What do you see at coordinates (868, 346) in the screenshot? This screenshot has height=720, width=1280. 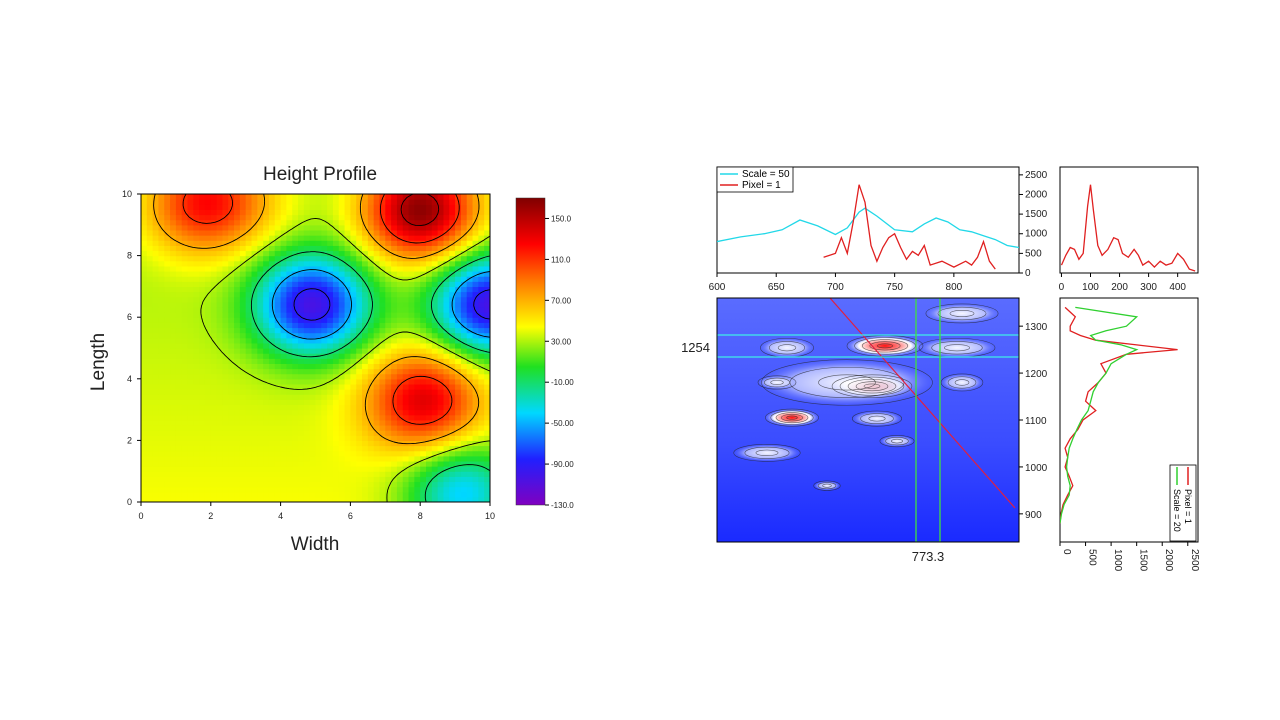 I see `row-cursor` at bounding box center [868, 346].